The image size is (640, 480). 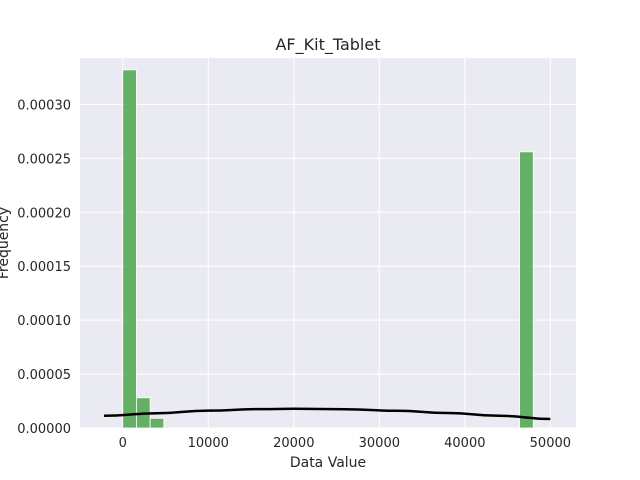 I want to click on x-tick-label: 30000, so click(x=379, y=443).